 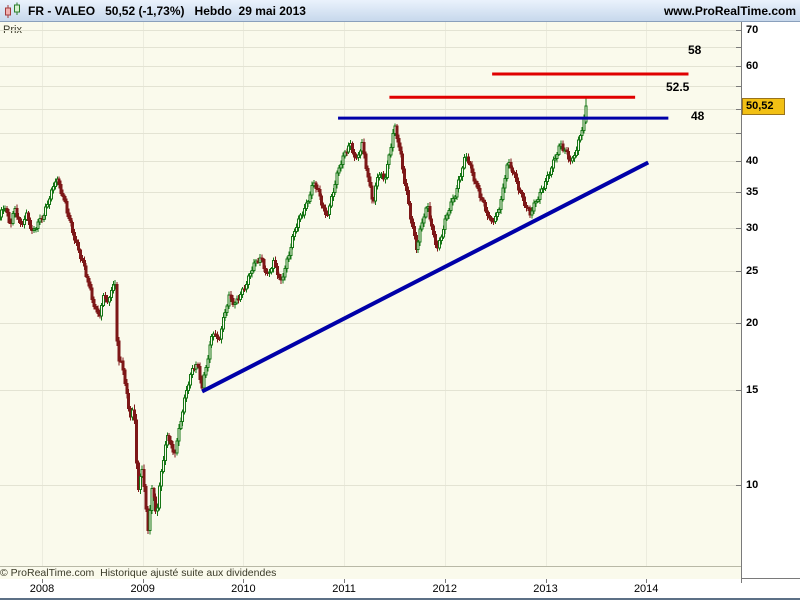 I want to click on date-label: 29 mai 2013, so click(x=272, y=10).